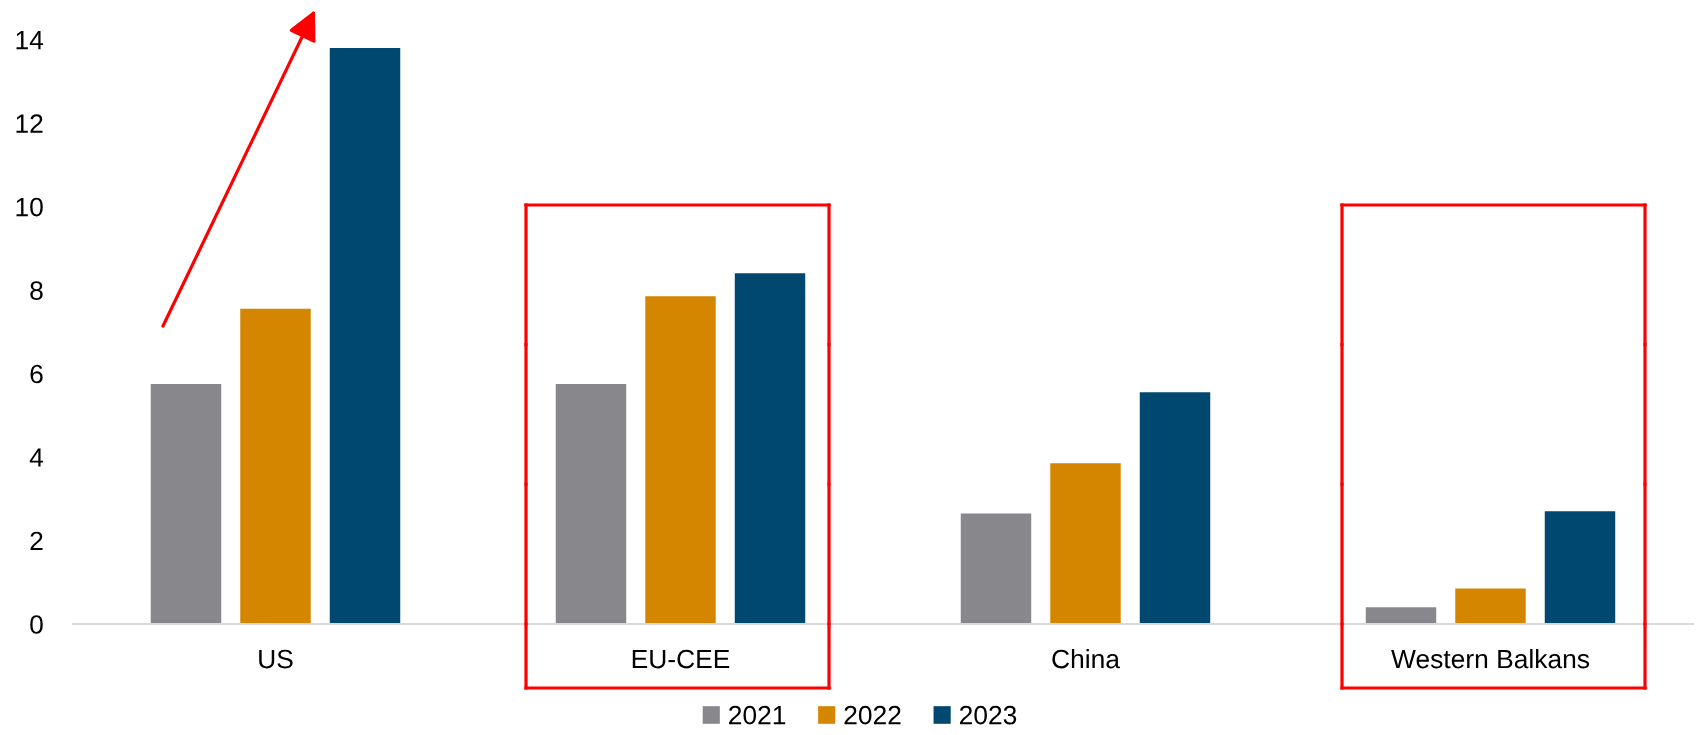 The height and width of the screenshot is (735, 1696). I want to click on y-tick-label: 8, so click(36, 290).